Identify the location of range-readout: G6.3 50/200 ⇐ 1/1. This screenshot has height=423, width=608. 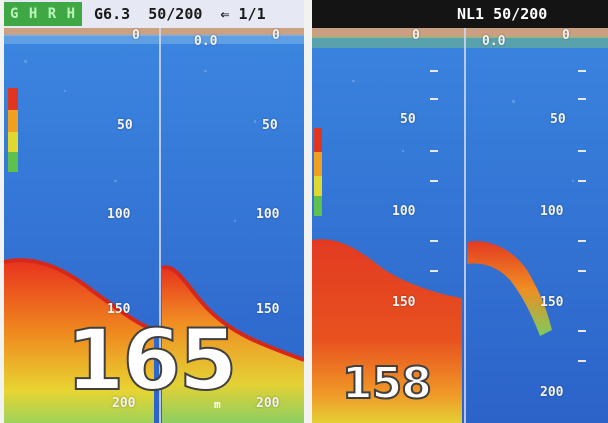
(180, 14).